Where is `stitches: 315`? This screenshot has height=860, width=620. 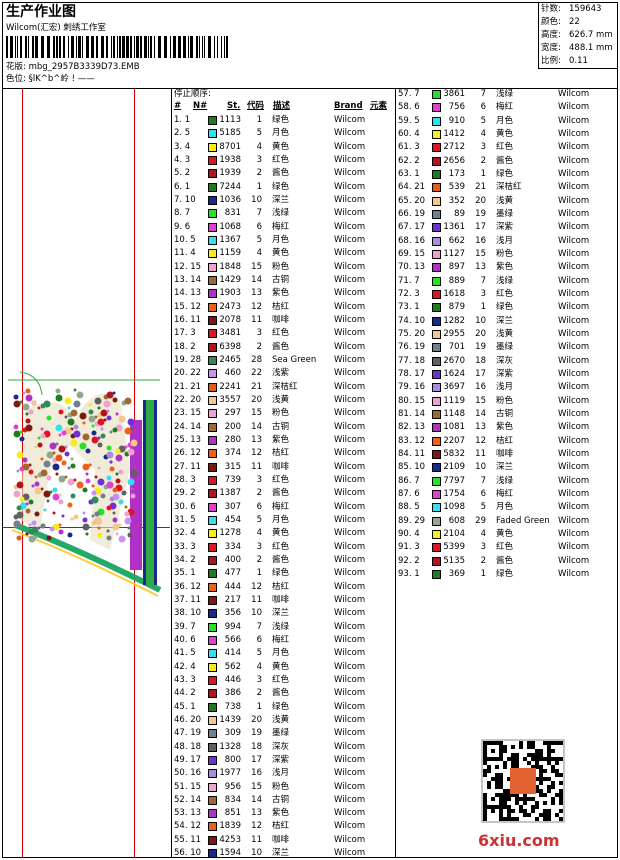 stitches: 315 is located at coordinates (232, 466).